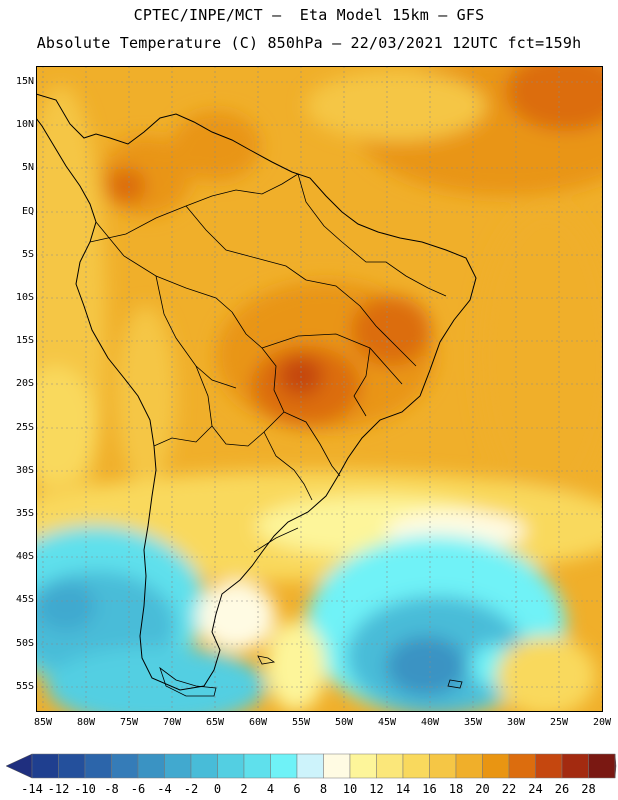 This screenshot has width=618, height=800. I want to click on colorbar-label: 24, so click(535, 789).